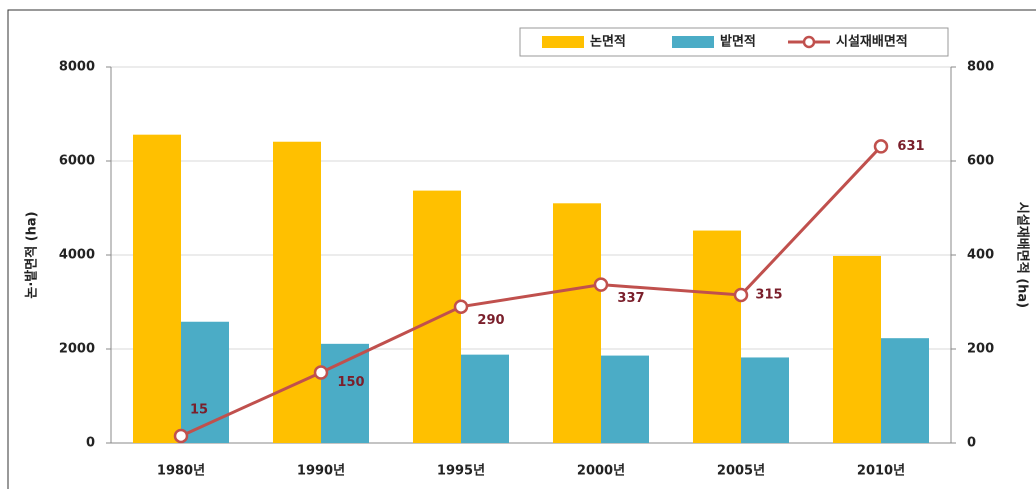 The image size is (1036, 489). What do you see at coordinates (872, 42) in the screenshot?
I see `legend-label: 시설재배면적` at bounding box center [872, 42].